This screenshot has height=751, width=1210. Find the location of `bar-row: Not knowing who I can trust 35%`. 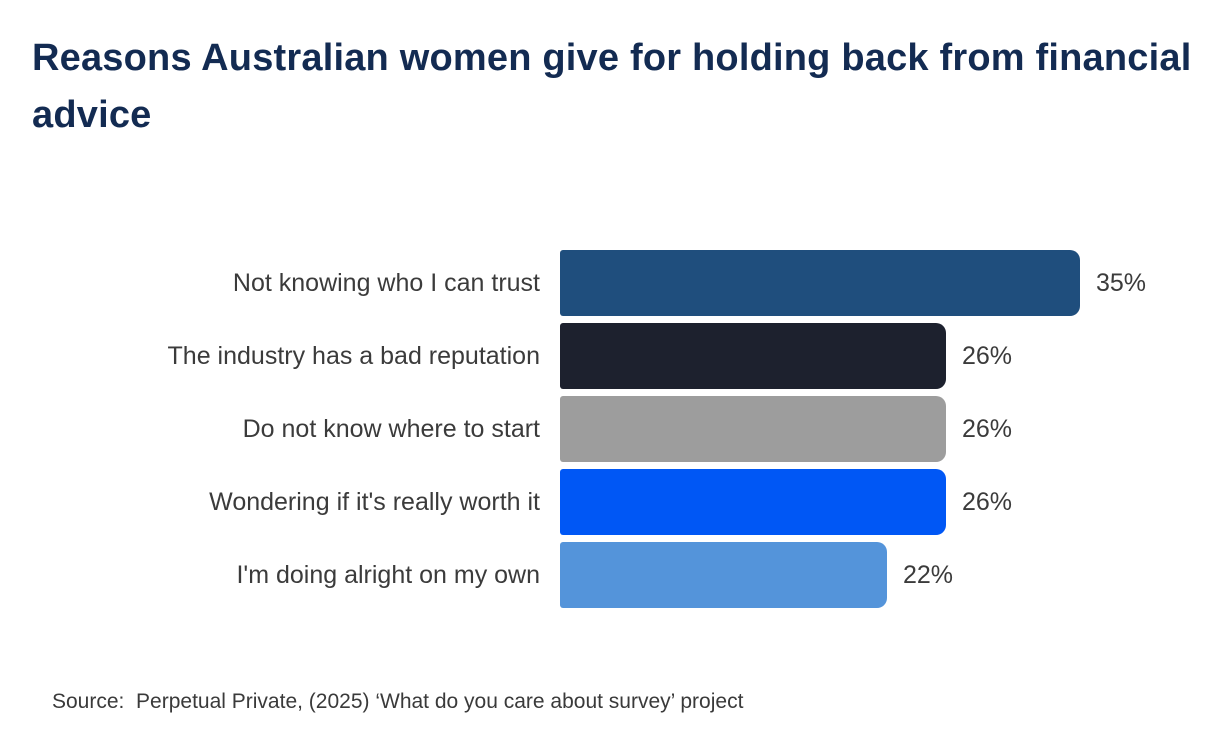

bar-row: Not knowing who I can trust 35% is located at coordinates (605, 283).